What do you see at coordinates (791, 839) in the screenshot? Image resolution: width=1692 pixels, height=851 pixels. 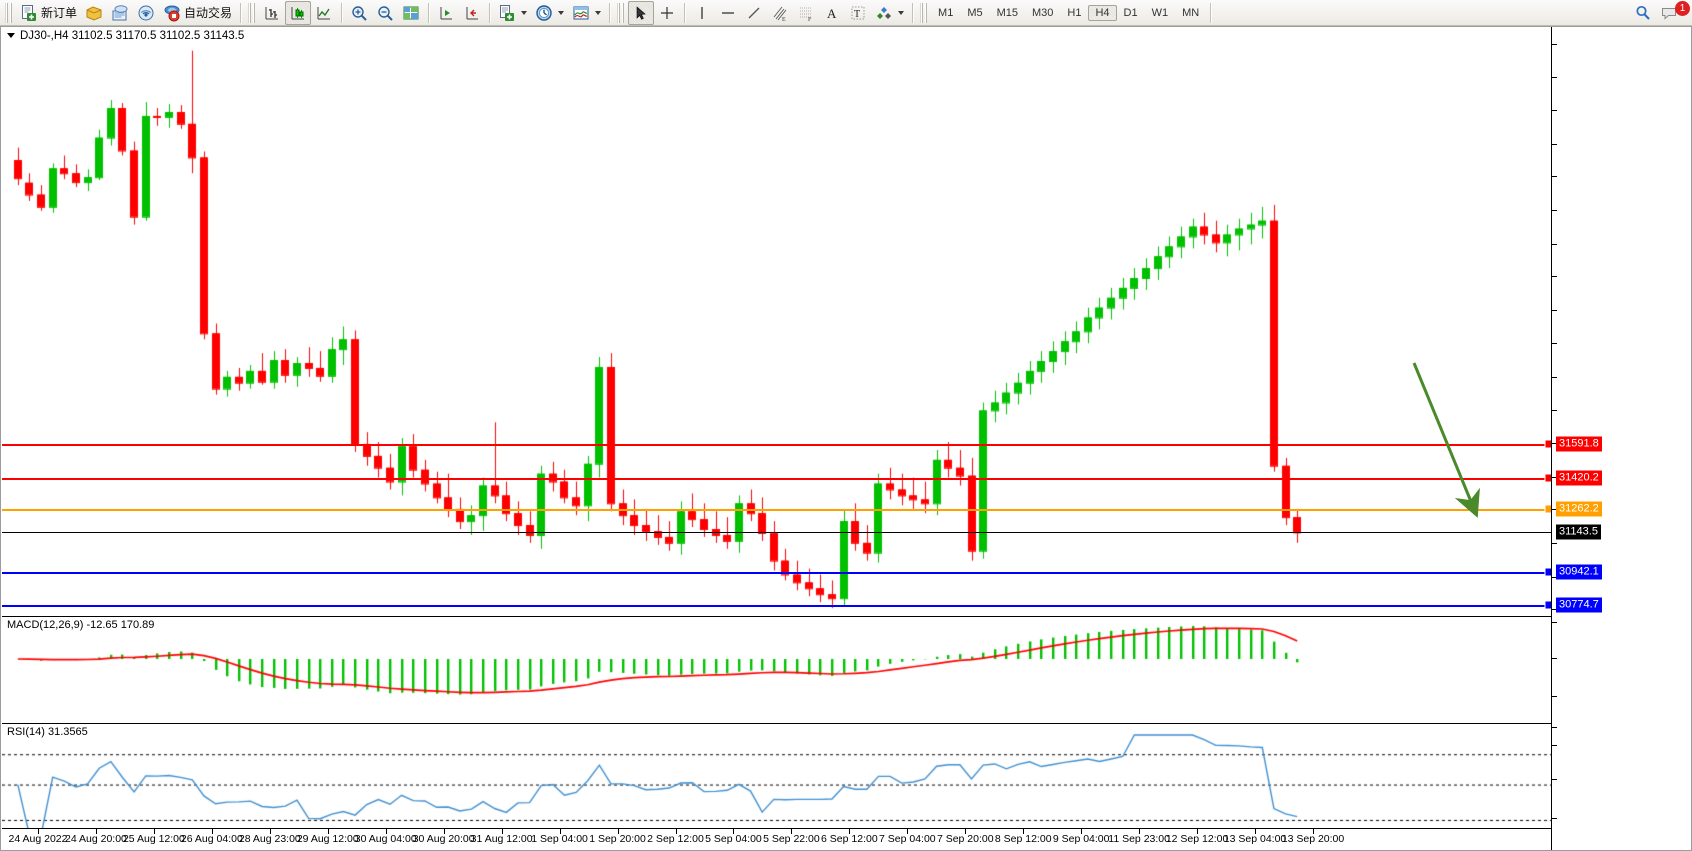 I see `time-axis-label: 5 Sep 22:00` at bounding box center [791, 839].